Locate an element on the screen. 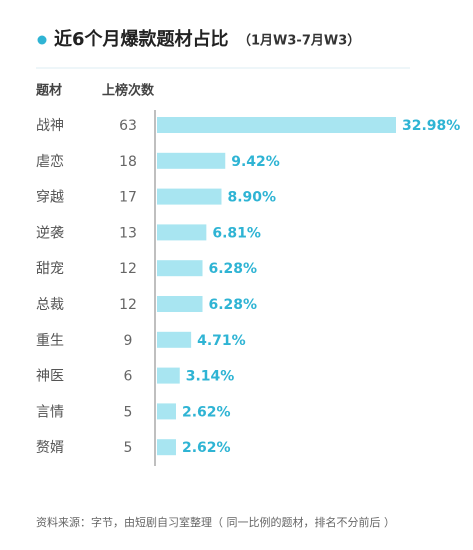 This screenshot has width=473, height=550. count-label: 13 is located at coordinates (128, 233).